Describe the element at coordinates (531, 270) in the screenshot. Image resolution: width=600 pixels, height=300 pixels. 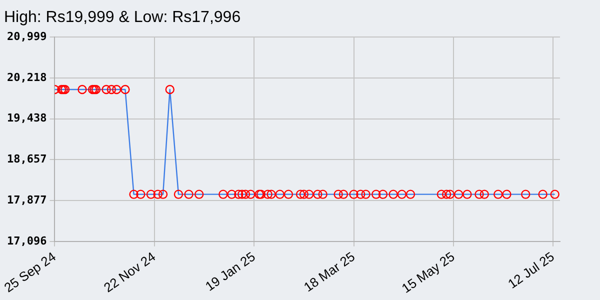
I see `x-tick-label: 12 Jul 25` at that location.